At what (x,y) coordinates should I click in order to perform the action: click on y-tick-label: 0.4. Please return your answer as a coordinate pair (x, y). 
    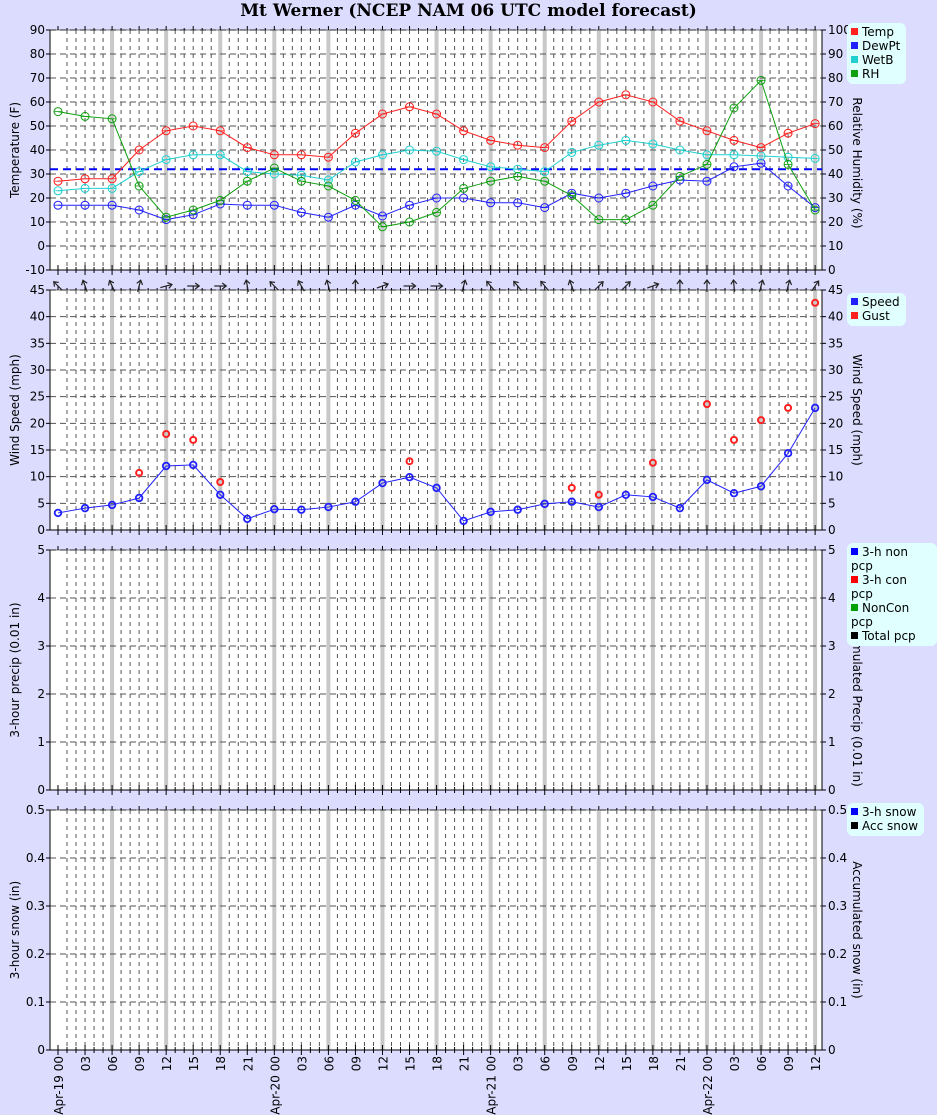
    Looking at the image, I should click on (35, 858).